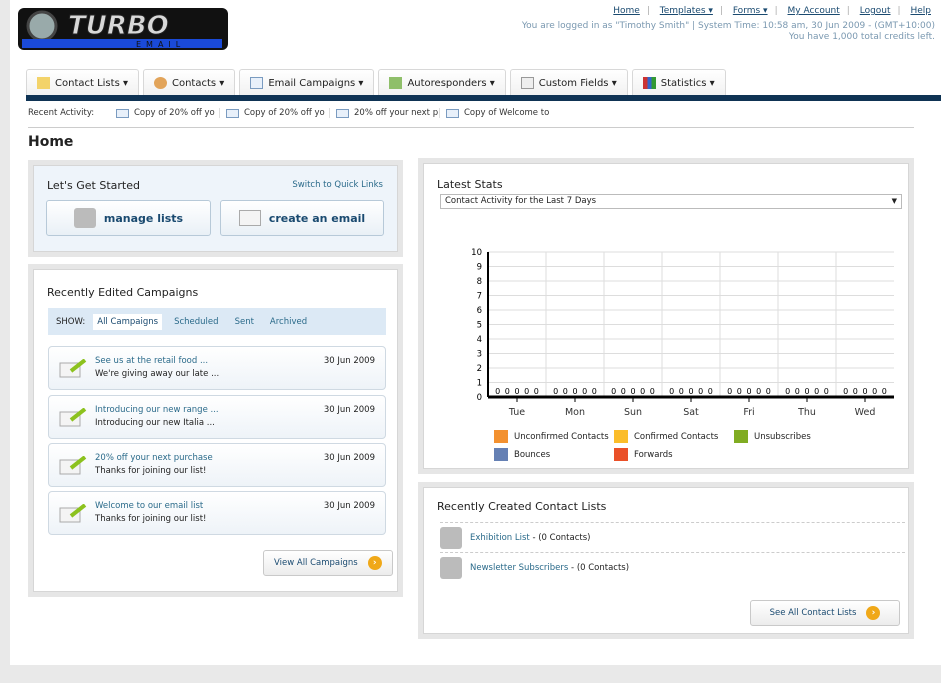 Image resolution: width=941 pixels, height=683 pixels. I want to click on recent-item-label: Copy of Welcome to, so click(507, 113).